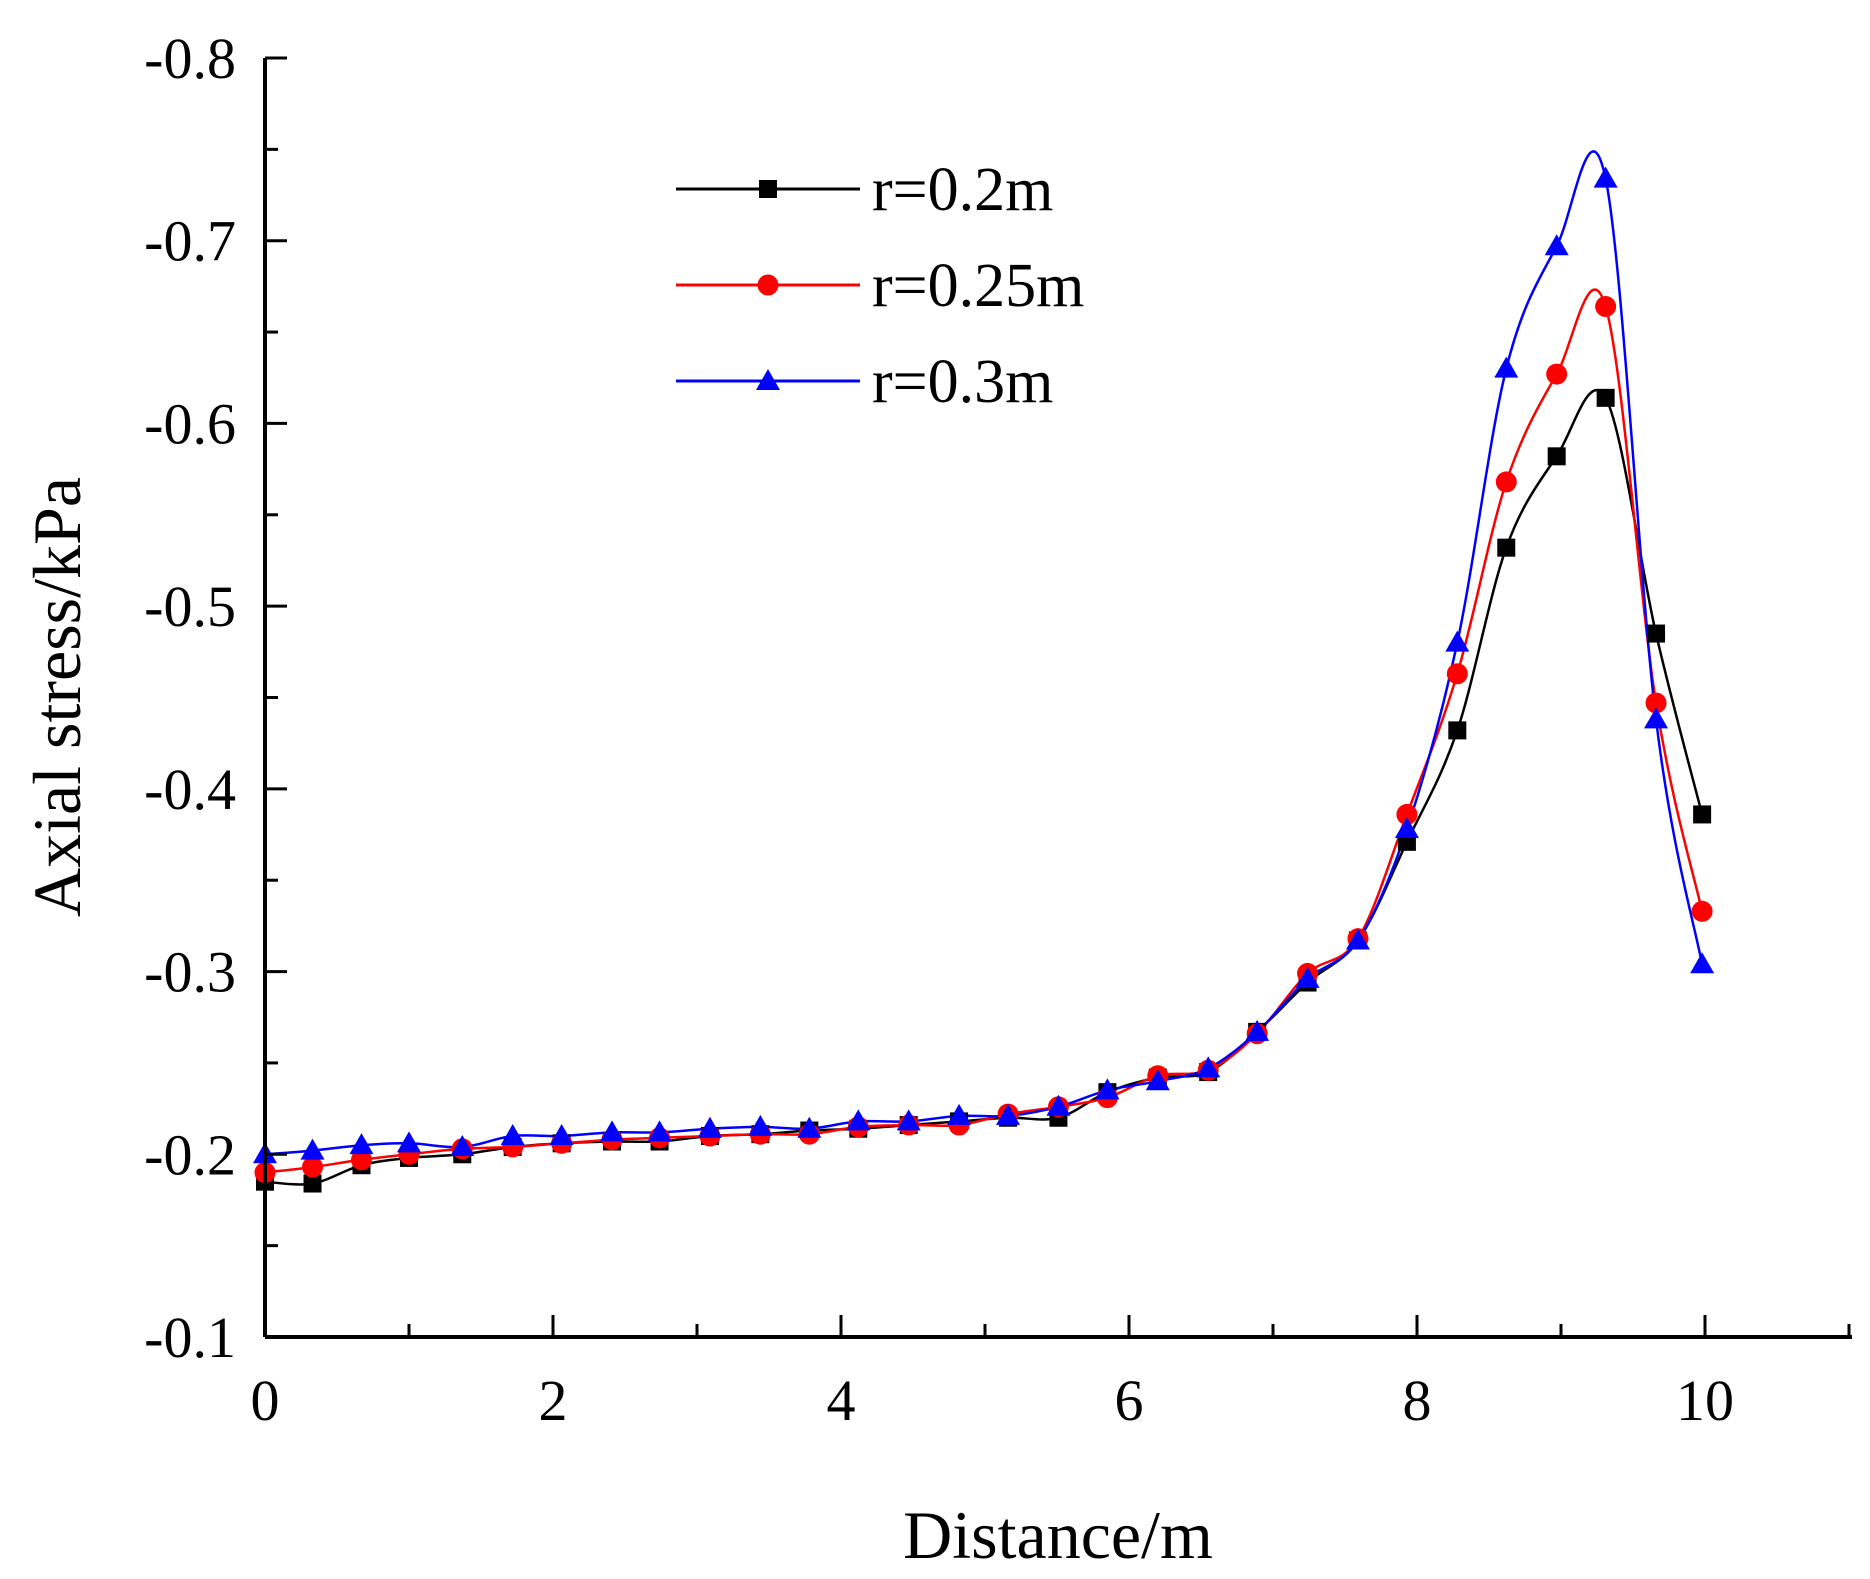 This screenshot has height=1579, width=1870. Describe the element at coordinates (553, 1400) in the screenshot. I see `x-tick-label: 2` at that location.